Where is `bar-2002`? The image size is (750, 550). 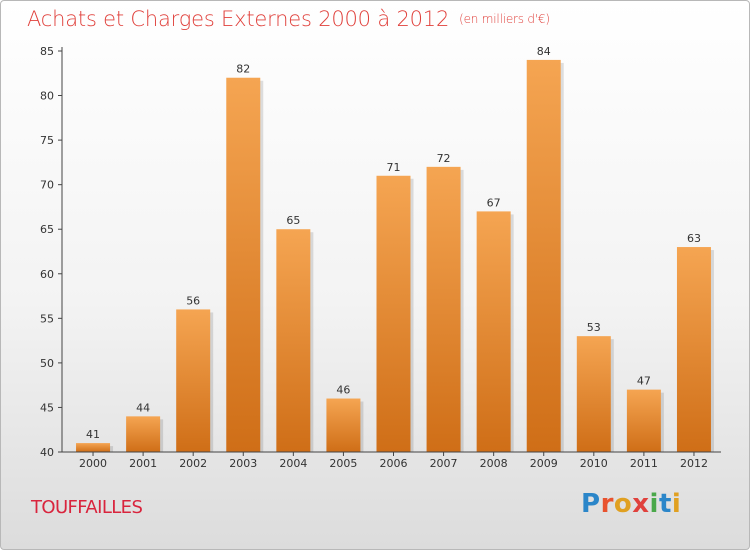 bar-2002 is located at coordinates (193, 380).